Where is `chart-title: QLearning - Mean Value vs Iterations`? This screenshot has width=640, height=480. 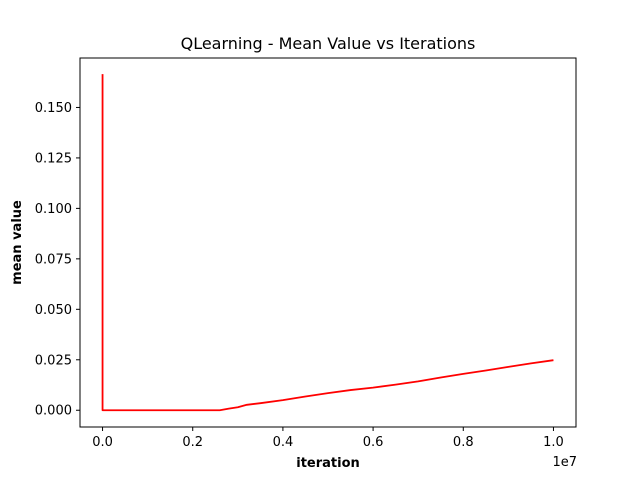 chart-title: QLearning - Mean Value vs Iterations is located at coordinates (328, 43).